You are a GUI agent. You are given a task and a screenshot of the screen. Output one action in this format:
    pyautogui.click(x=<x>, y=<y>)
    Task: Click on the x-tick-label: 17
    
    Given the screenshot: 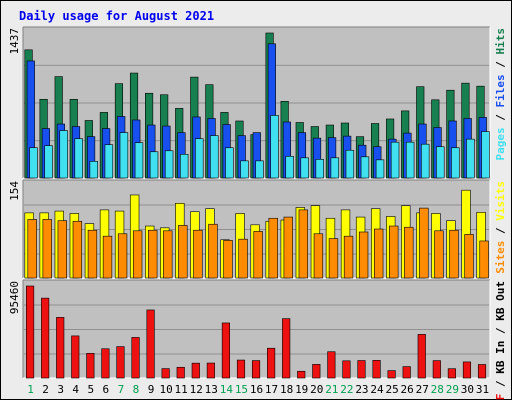 What is the action you would take?
    pyautogui.click(x=271, y=389)
    